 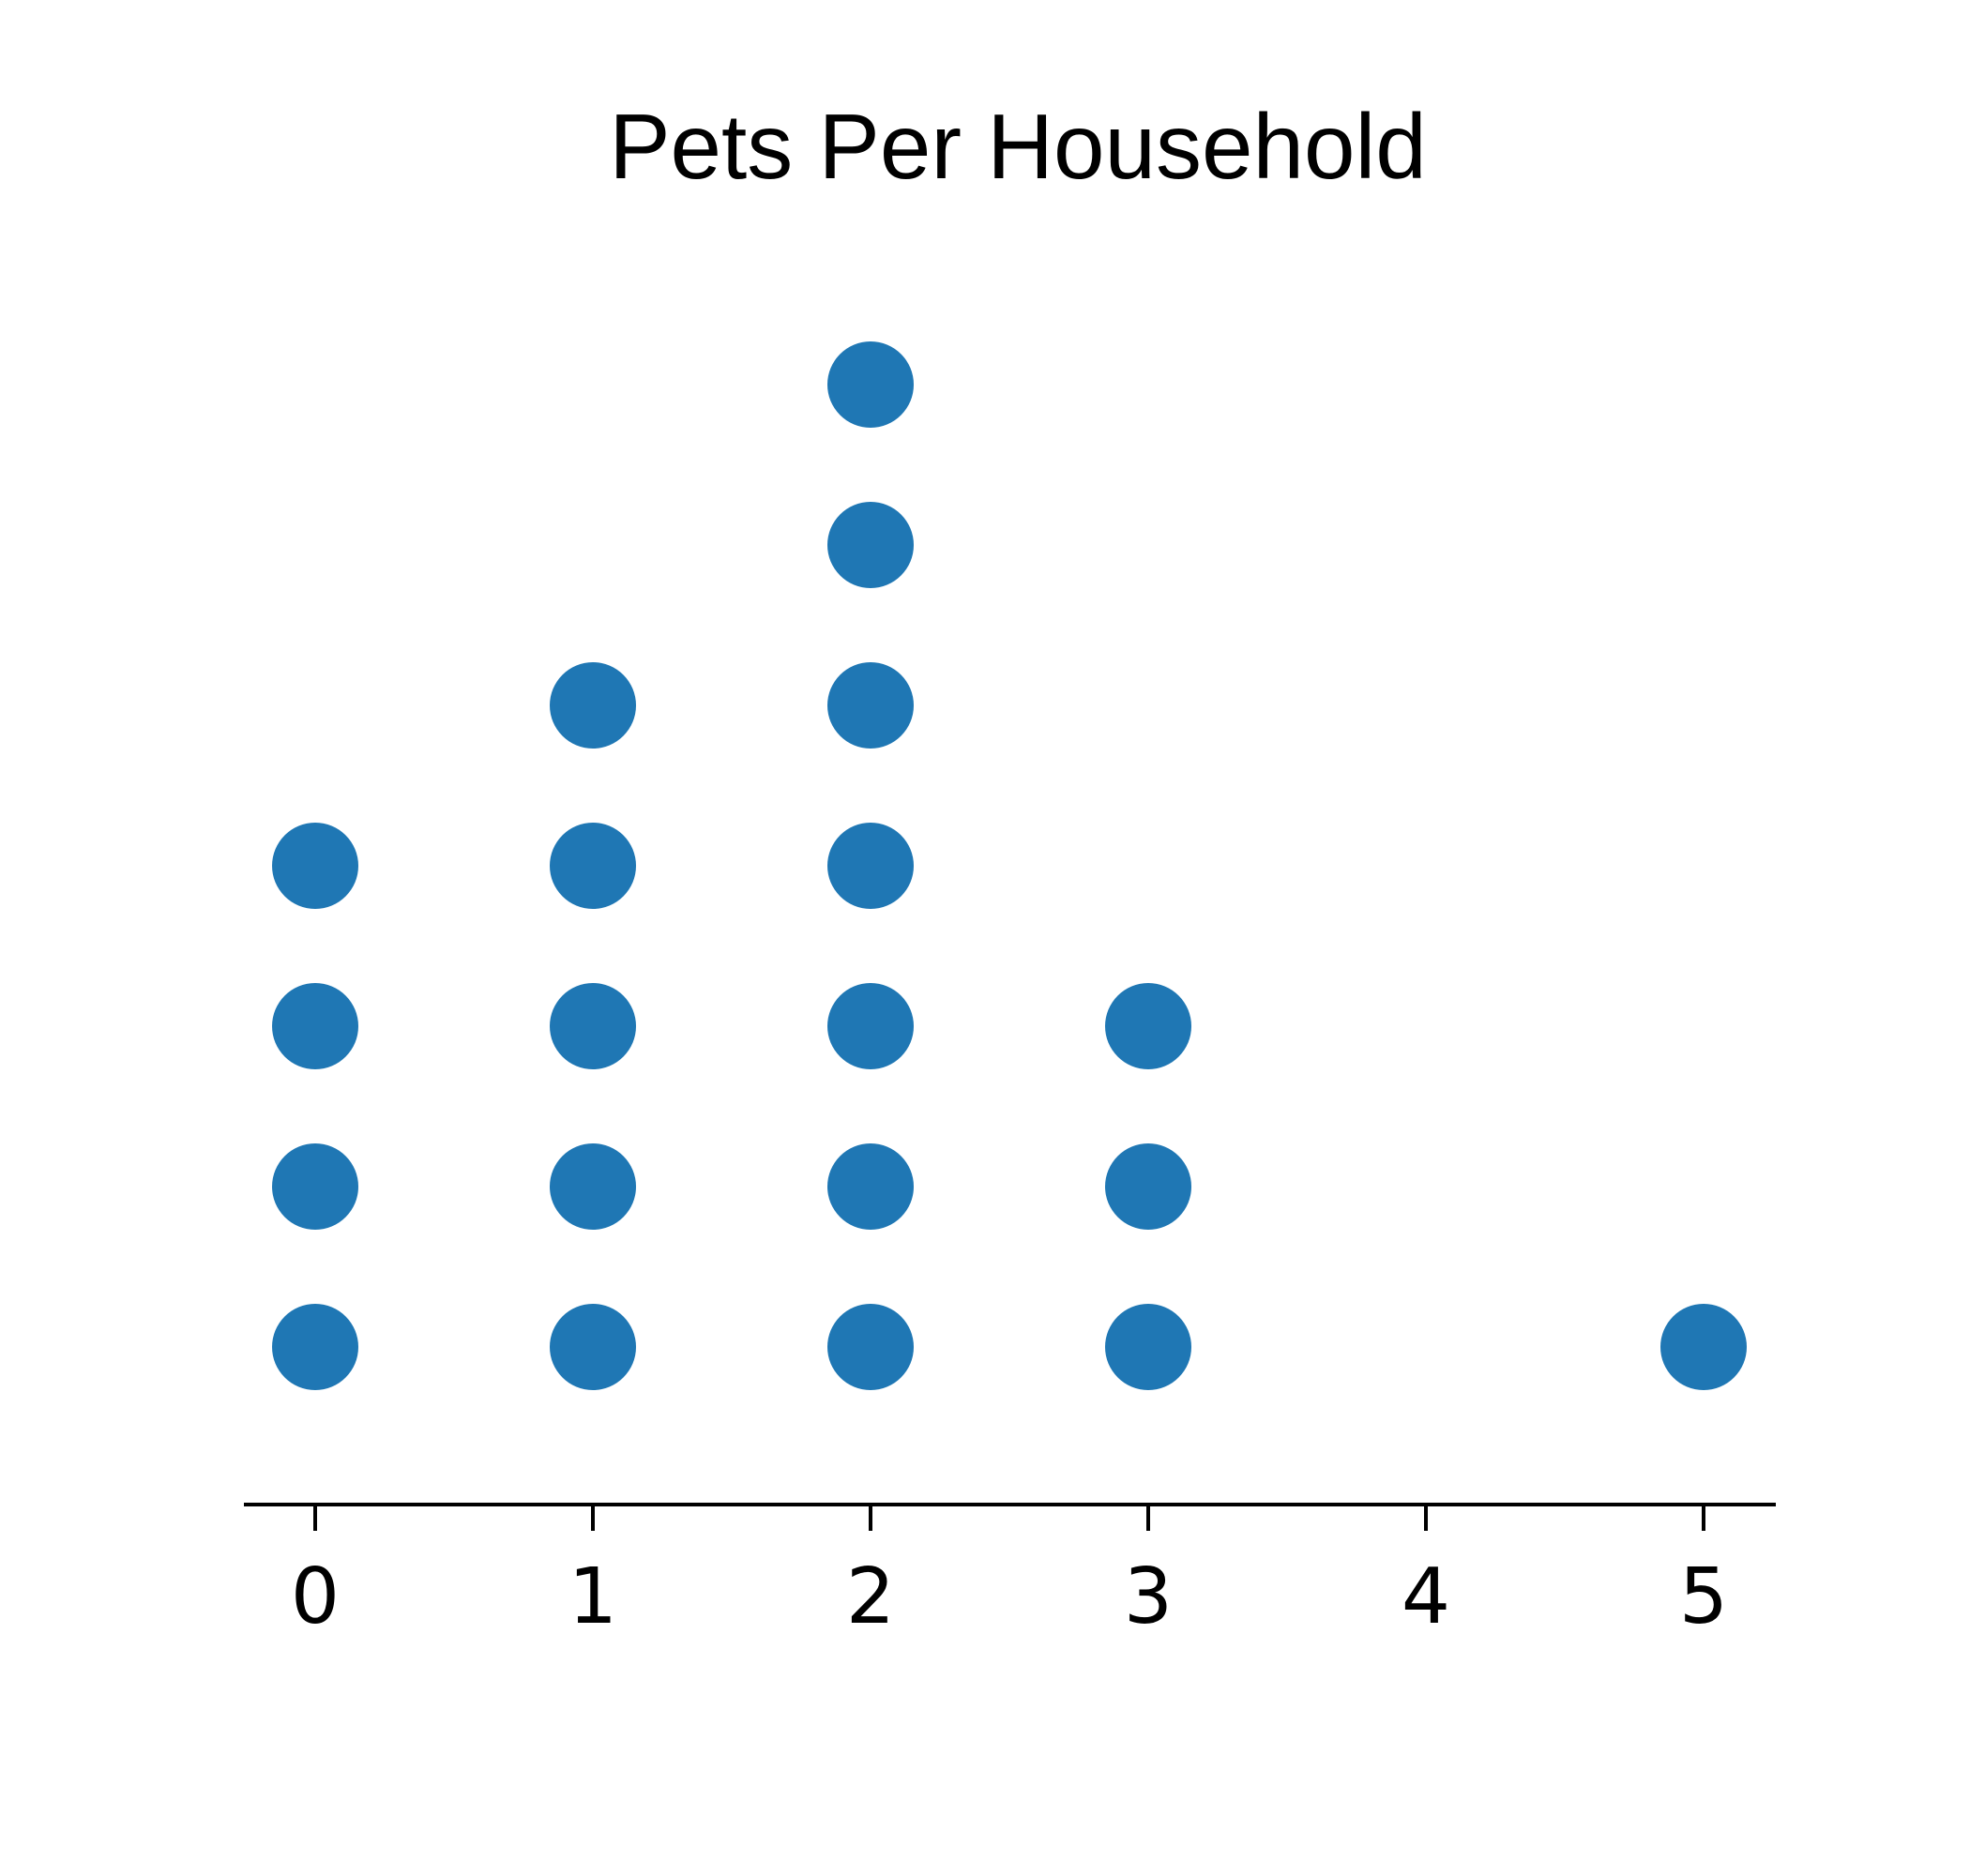 I want to click on chart-title: Pets Per Household, so click(x=1018, y=146).